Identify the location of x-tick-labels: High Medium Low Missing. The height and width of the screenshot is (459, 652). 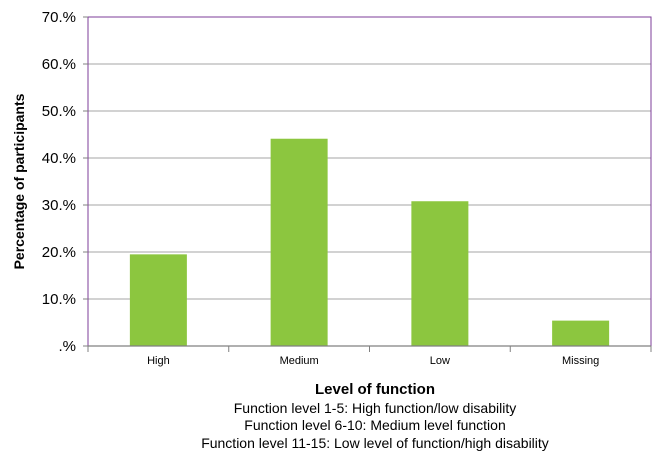
(373, 361).